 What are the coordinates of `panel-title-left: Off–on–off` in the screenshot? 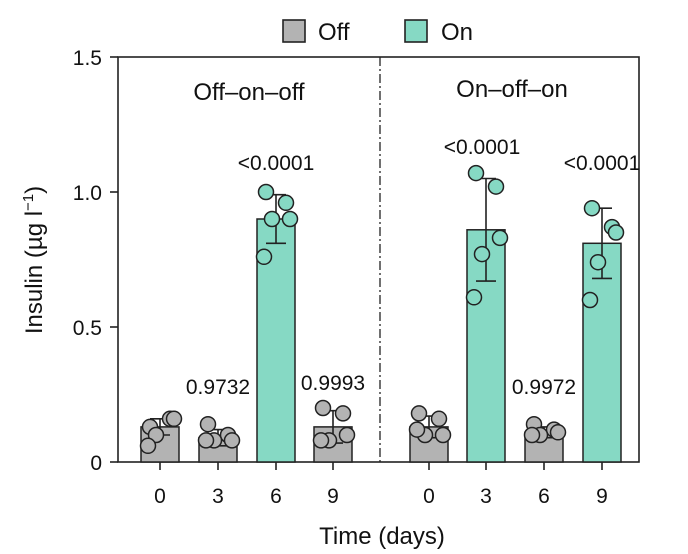 It's located at (249, 92).